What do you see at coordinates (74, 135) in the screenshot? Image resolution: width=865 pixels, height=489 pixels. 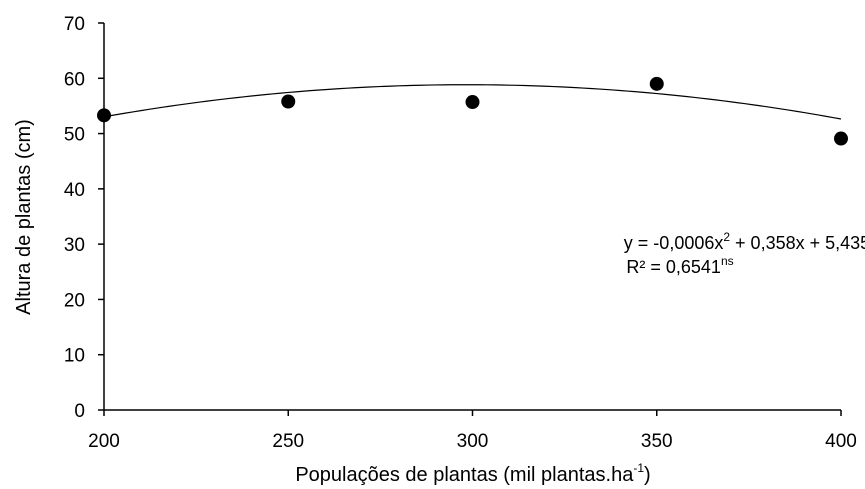 I see `y-tick-label: 50` at bounding box center [74, 135].